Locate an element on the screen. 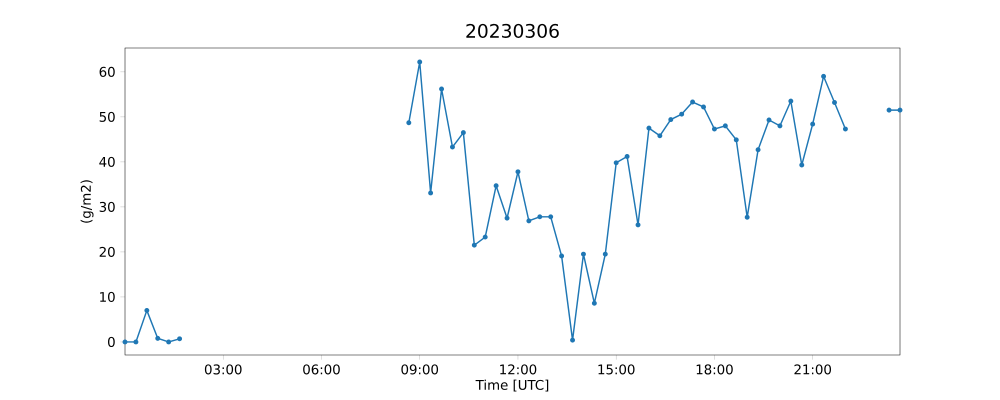 The image size is (1000, 400). y-tick-label: 30 is located at coordinates (107, 207).